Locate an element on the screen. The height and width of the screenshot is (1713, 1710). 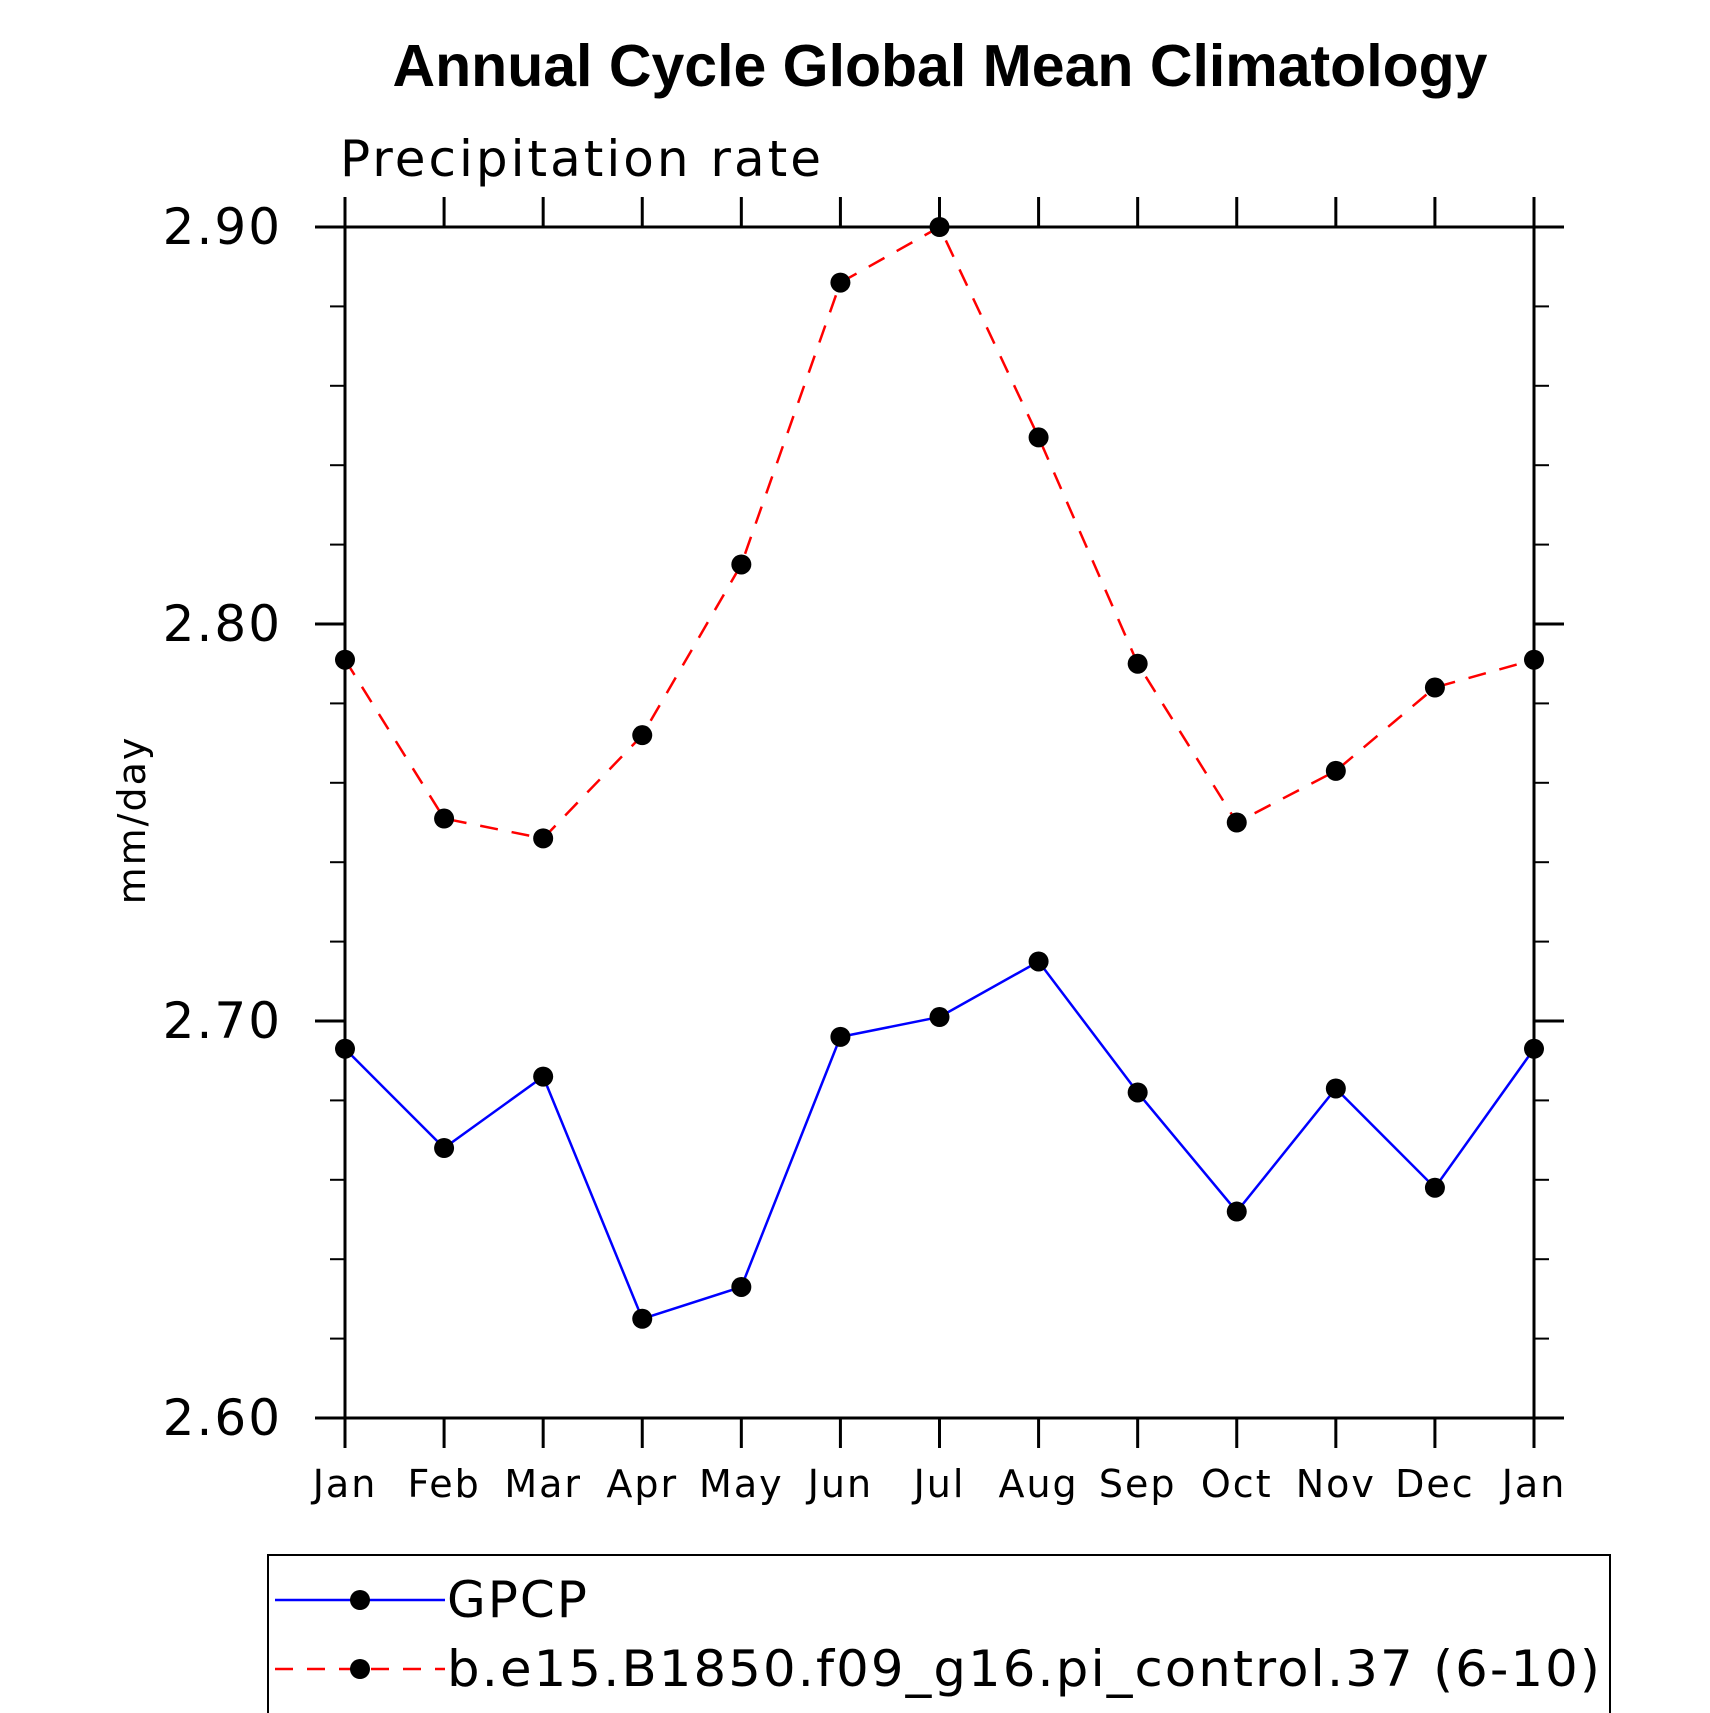
x-tick-label: May is located at coordinates (741, 1484).